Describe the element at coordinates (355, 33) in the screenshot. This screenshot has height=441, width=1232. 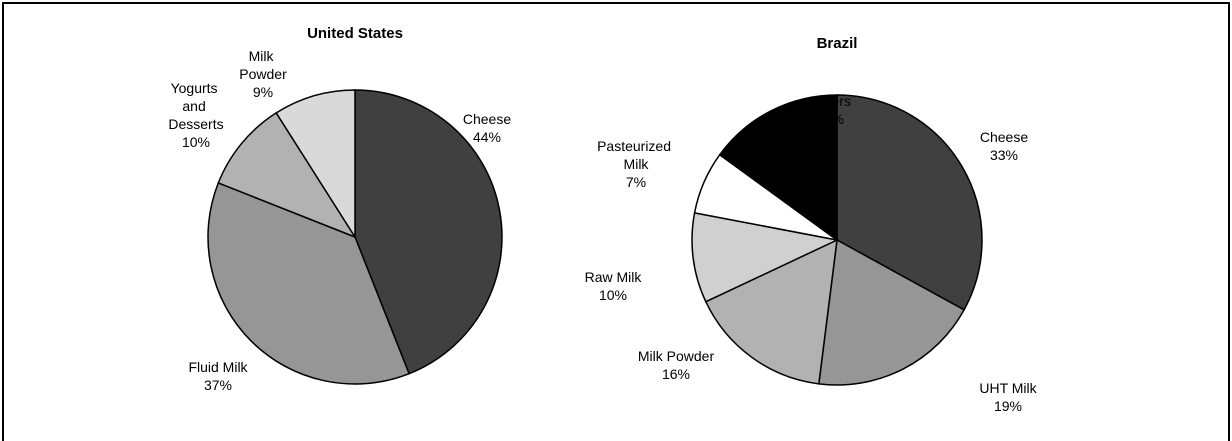
I see `chart-title: United States` at that location.